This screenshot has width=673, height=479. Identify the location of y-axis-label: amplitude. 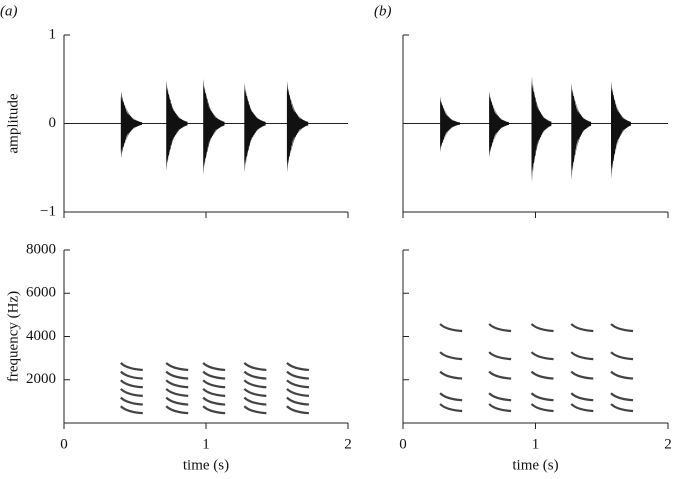
(13, 123).